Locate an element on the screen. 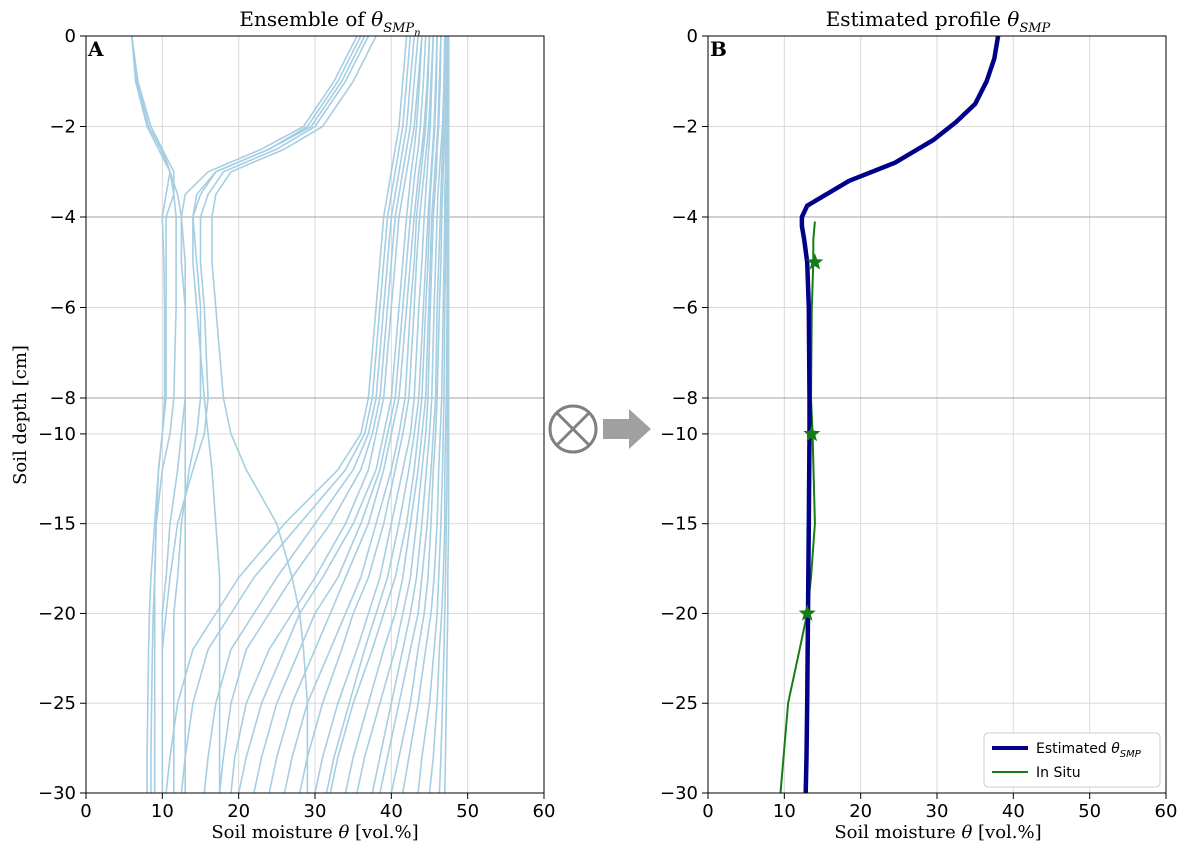 The image size is (1186, 845). legend: Estimated θSMP In Situ is located at coordinates (1072, 760).